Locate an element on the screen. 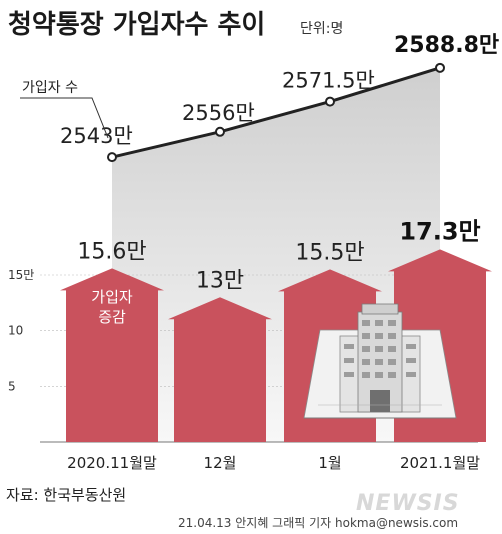  x-category-label: 2021.1월말 is located at coordinates (440, 463).